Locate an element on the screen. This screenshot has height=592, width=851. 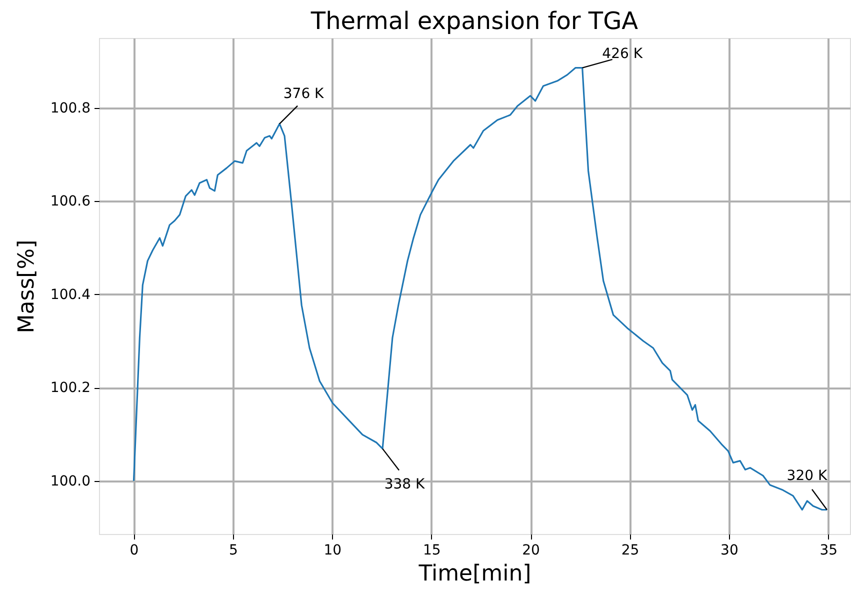
x-tick-label: 15 is located at coordinates (431, 550).